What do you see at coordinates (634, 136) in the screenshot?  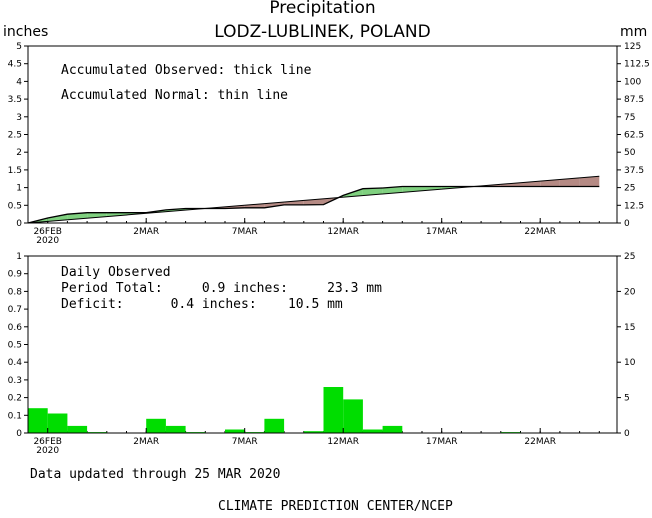 I see `accumulated-right-tick-label: 62.5` at bounding box center [634, 136].